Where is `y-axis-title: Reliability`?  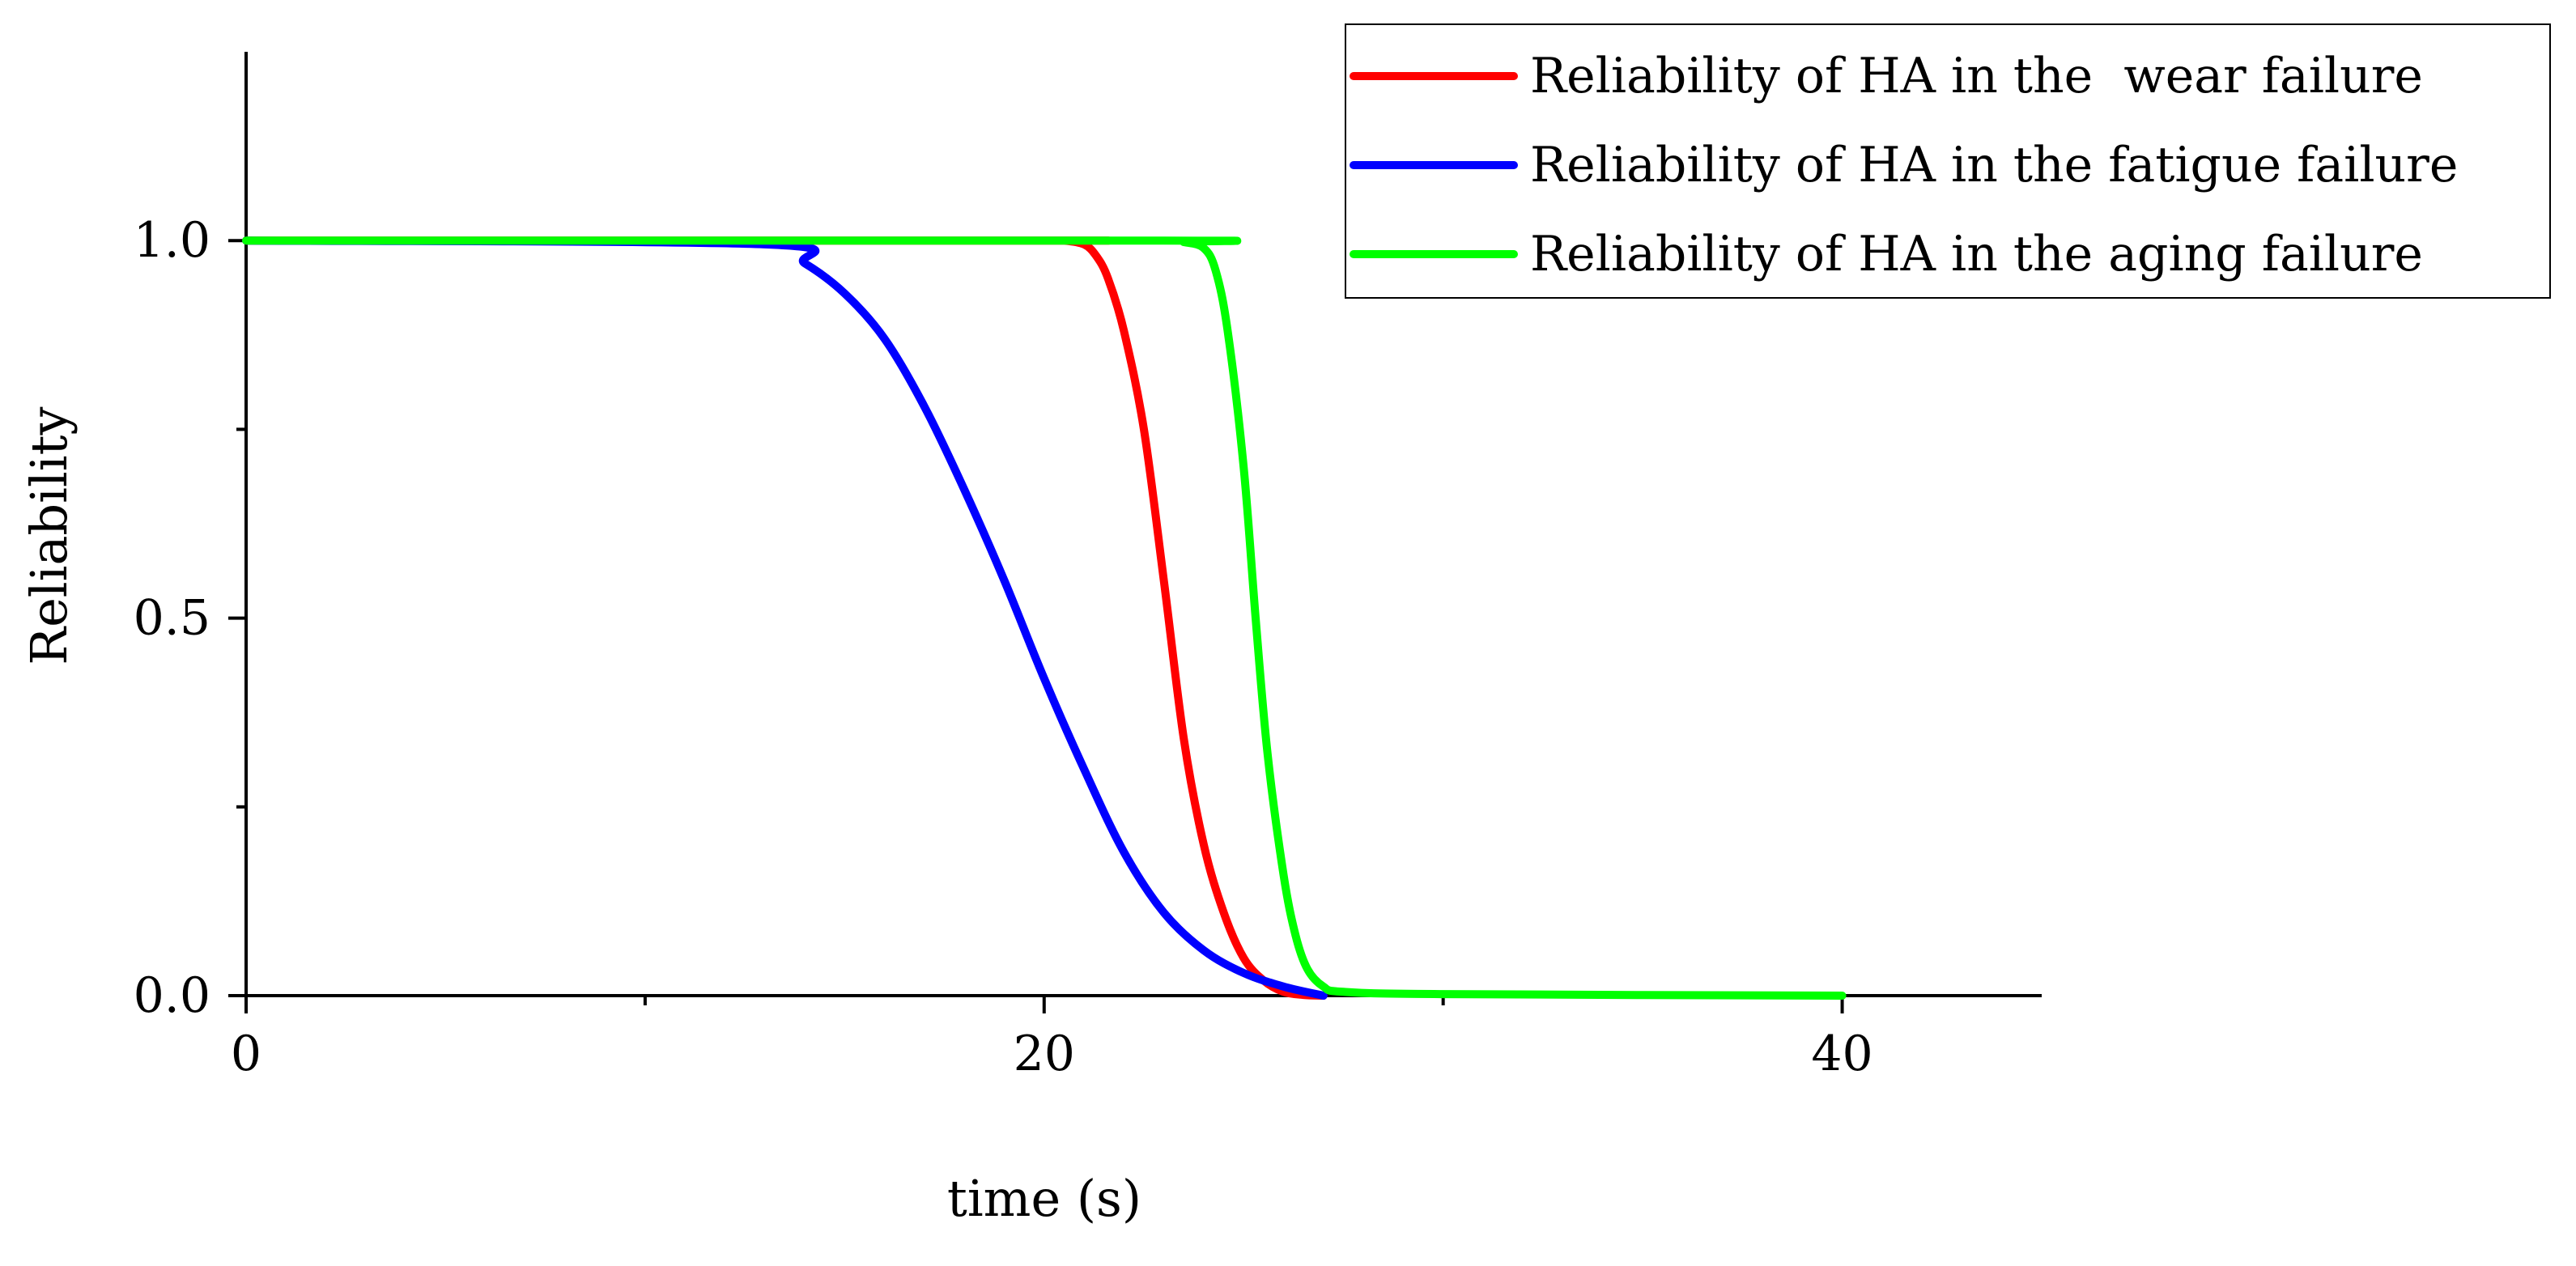 y-axis-title: Reliability is located at coordinates (49, 535).